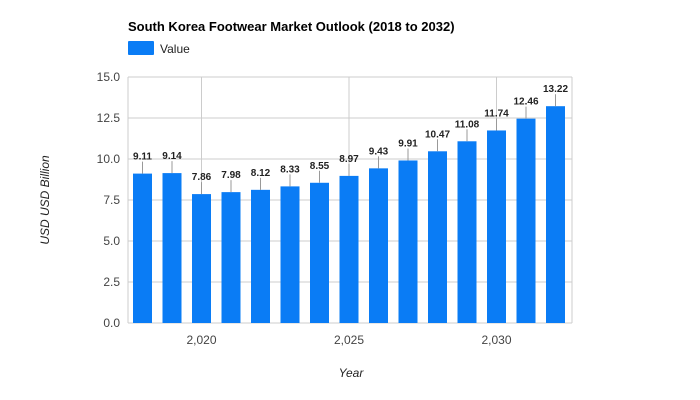  What do you see at coordinates (141, 48) in the screenshot?
I see `legend-swatch` at bounding box center [141, 48].